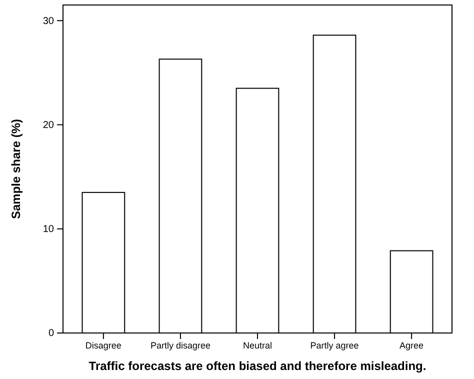 Image resolution: width=474 pixels, height=379 pixels. Describe the element at coordinates (48, 230) in the screenshot. I see `y-tick-label: 10` at that location.